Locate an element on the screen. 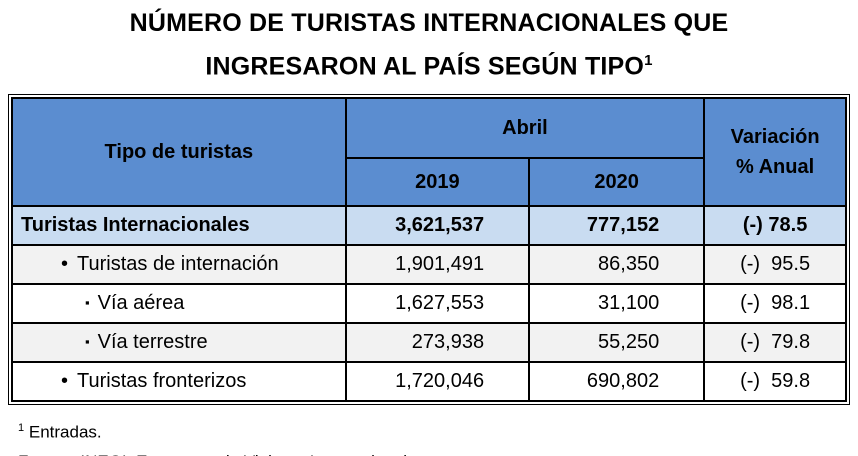  value-2019: 1,901,491 is located at coordinates (437, 265).